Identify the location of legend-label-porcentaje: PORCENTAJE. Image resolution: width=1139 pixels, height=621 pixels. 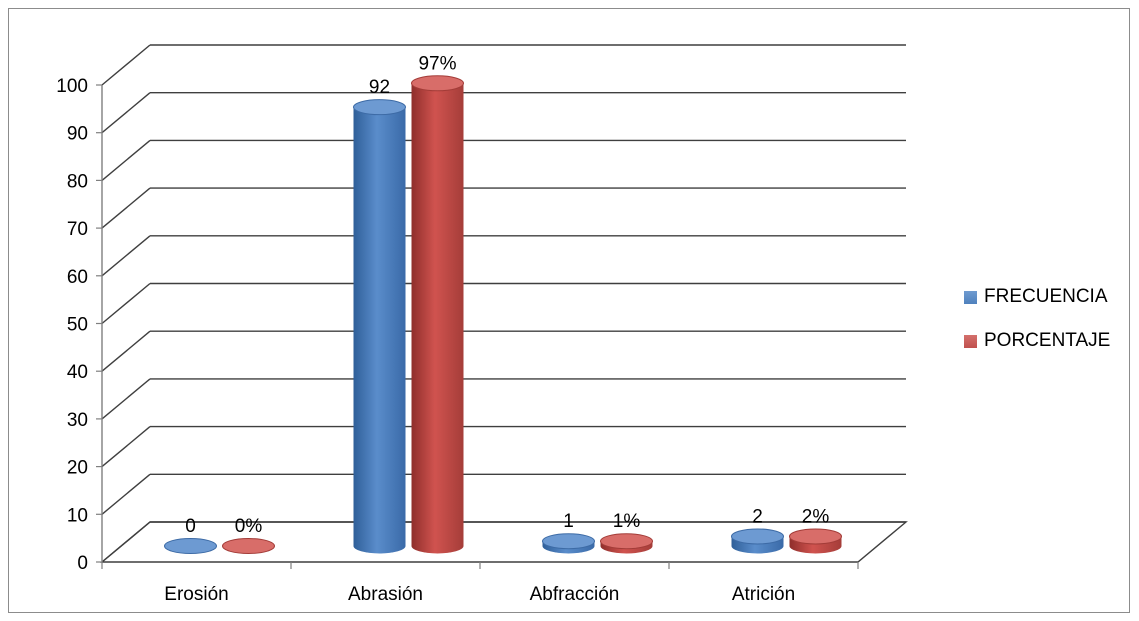
(1047, 340).